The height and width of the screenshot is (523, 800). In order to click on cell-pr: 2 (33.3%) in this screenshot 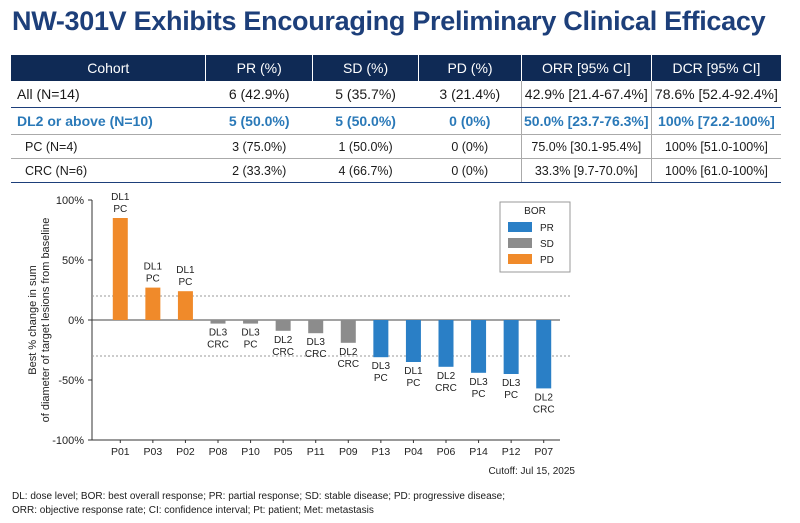, I will do `click(259, 170)`.